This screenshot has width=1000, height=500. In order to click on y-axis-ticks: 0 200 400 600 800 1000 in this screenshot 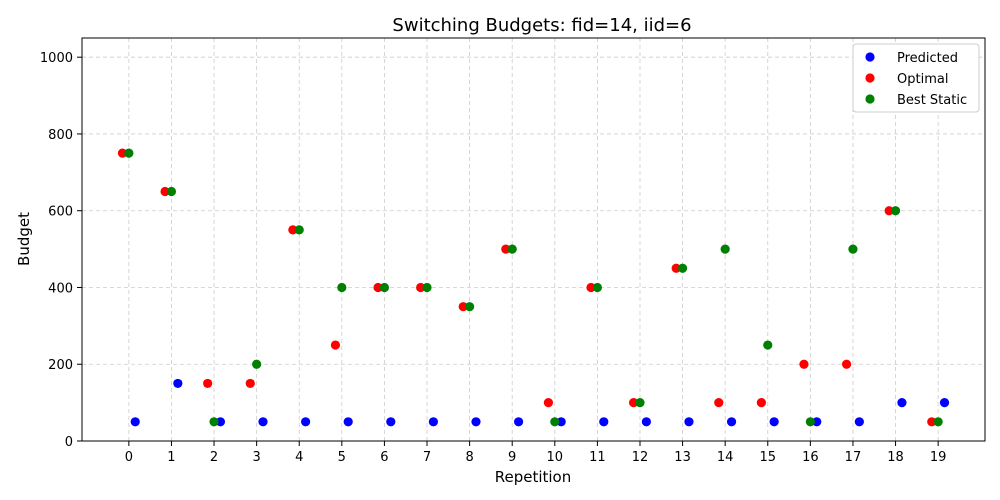, I will do `click(61, 250)`.